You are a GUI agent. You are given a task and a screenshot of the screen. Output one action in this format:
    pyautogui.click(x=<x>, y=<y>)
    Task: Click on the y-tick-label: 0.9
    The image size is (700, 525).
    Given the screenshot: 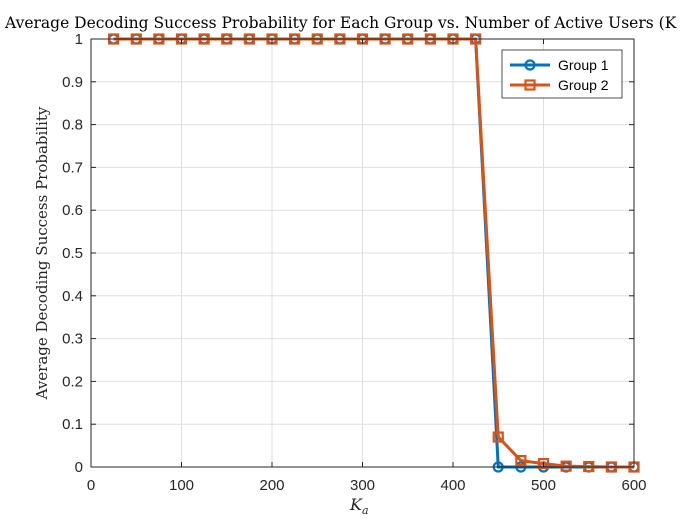 What is the action you would take?
    pyautogui.click(x=72, y=82)
    